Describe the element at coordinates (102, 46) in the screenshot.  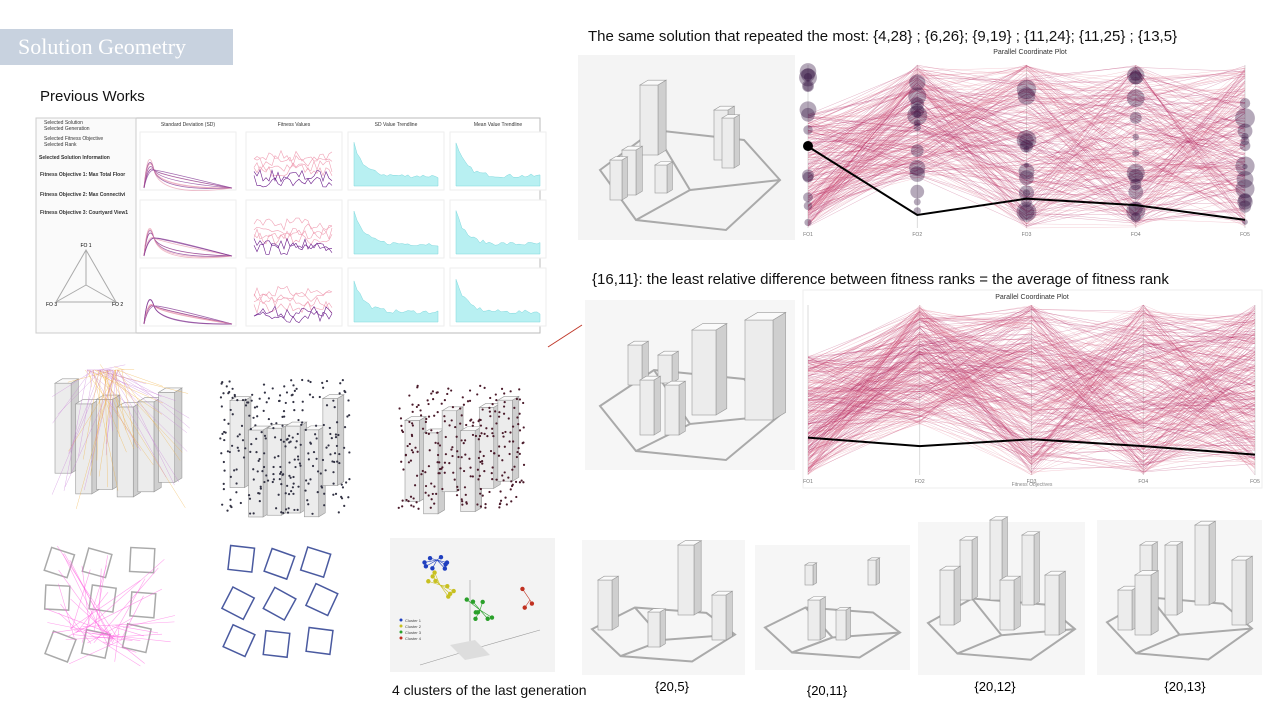
I see `slide-title: Solution Geometry` at that location.